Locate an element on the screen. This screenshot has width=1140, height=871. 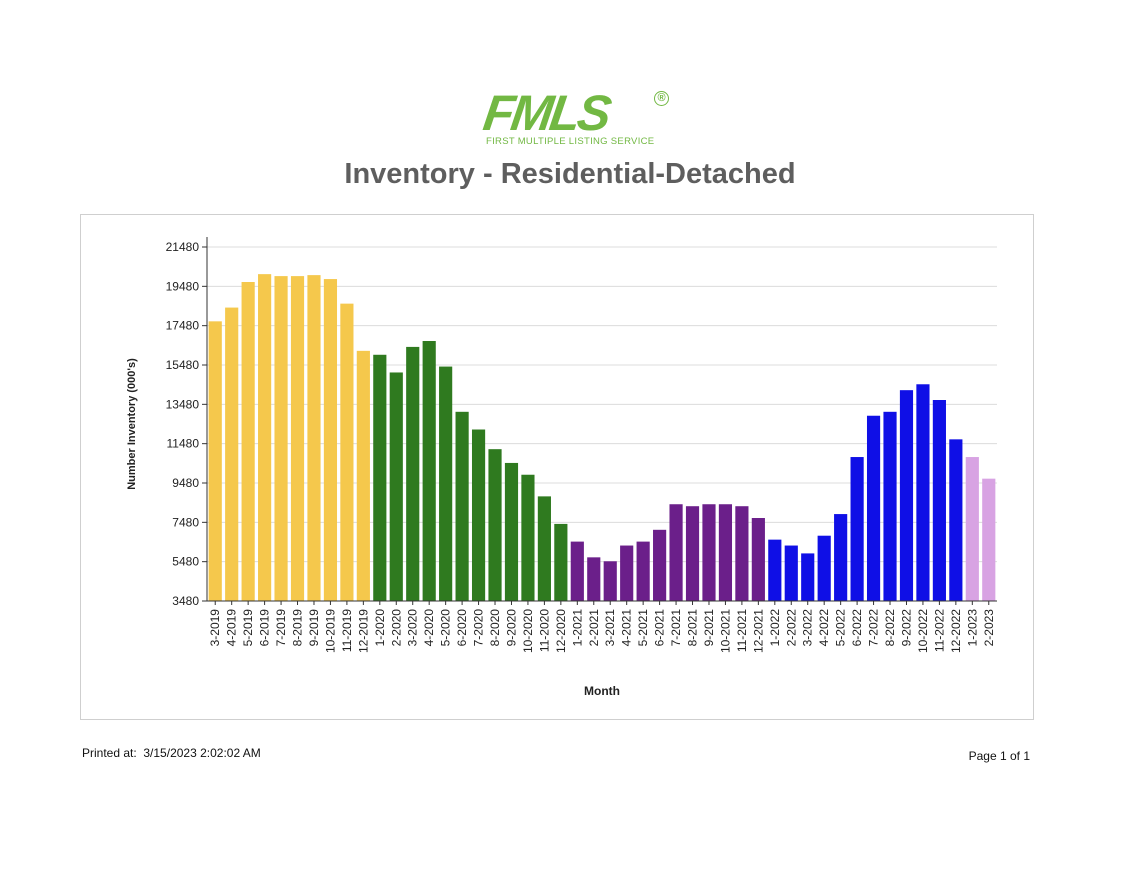
page-title: Inventory - Residential-Detached is located at coordinates (570, 174).